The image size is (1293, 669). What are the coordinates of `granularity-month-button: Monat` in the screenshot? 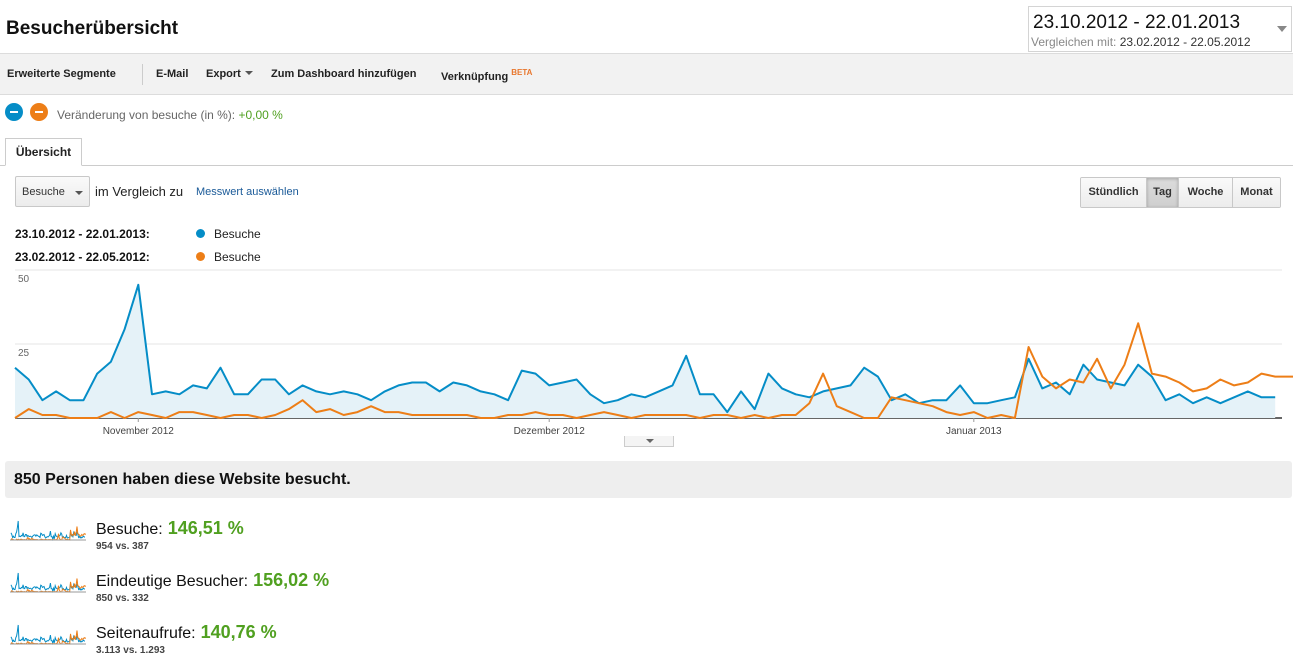 It's located at (1256, 192).